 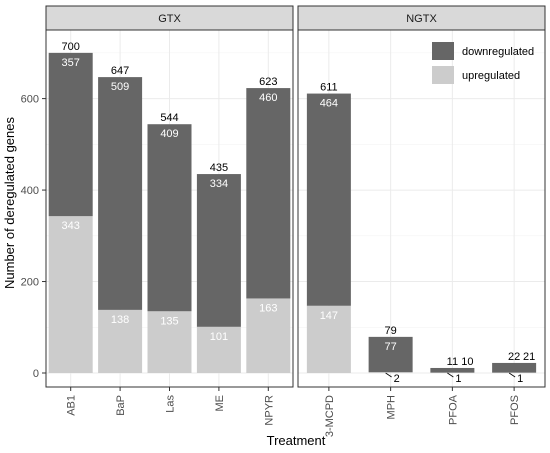 I want to click on upregulated-label: 343, so click(x=71, y=226).